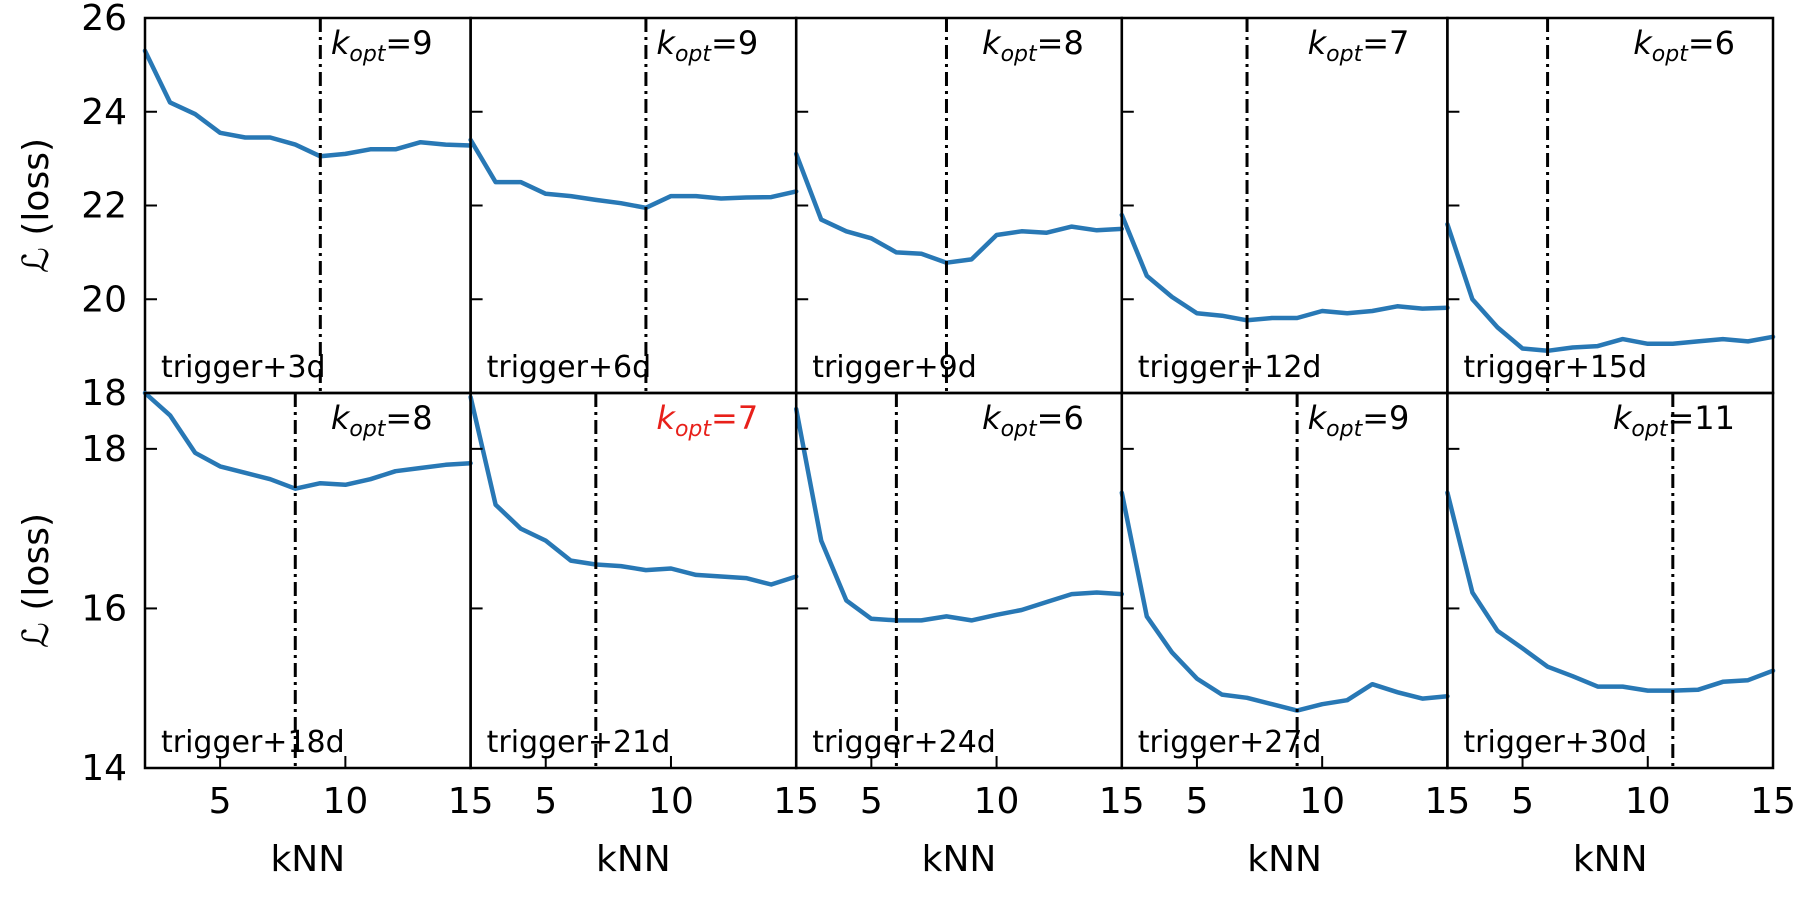  What do you see at coordinates (569, 367) in the screenshot?
I see `panel-trigger-label: trigger+6d` at bounding box center [569, 367].